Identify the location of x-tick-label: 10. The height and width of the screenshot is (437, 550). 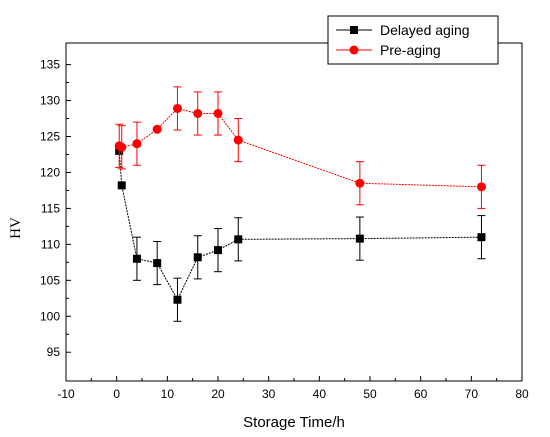
(168, 394).